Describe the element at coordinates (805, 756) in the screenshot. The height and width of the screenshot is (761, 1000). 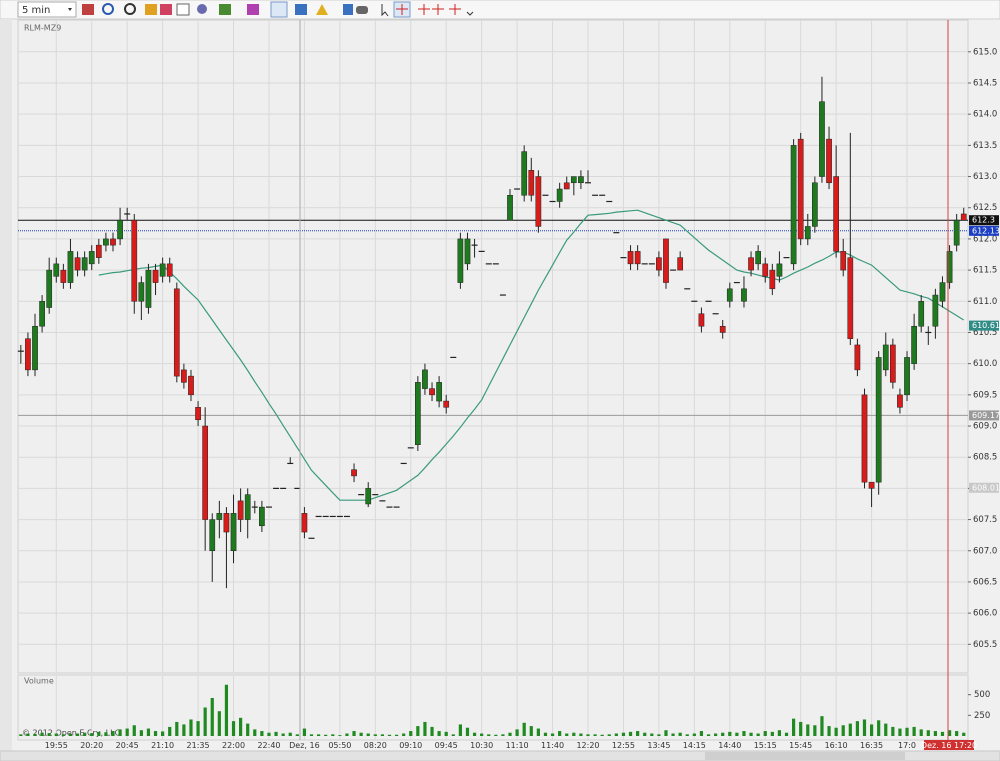
I see `scrollbar-thumb` at that location.